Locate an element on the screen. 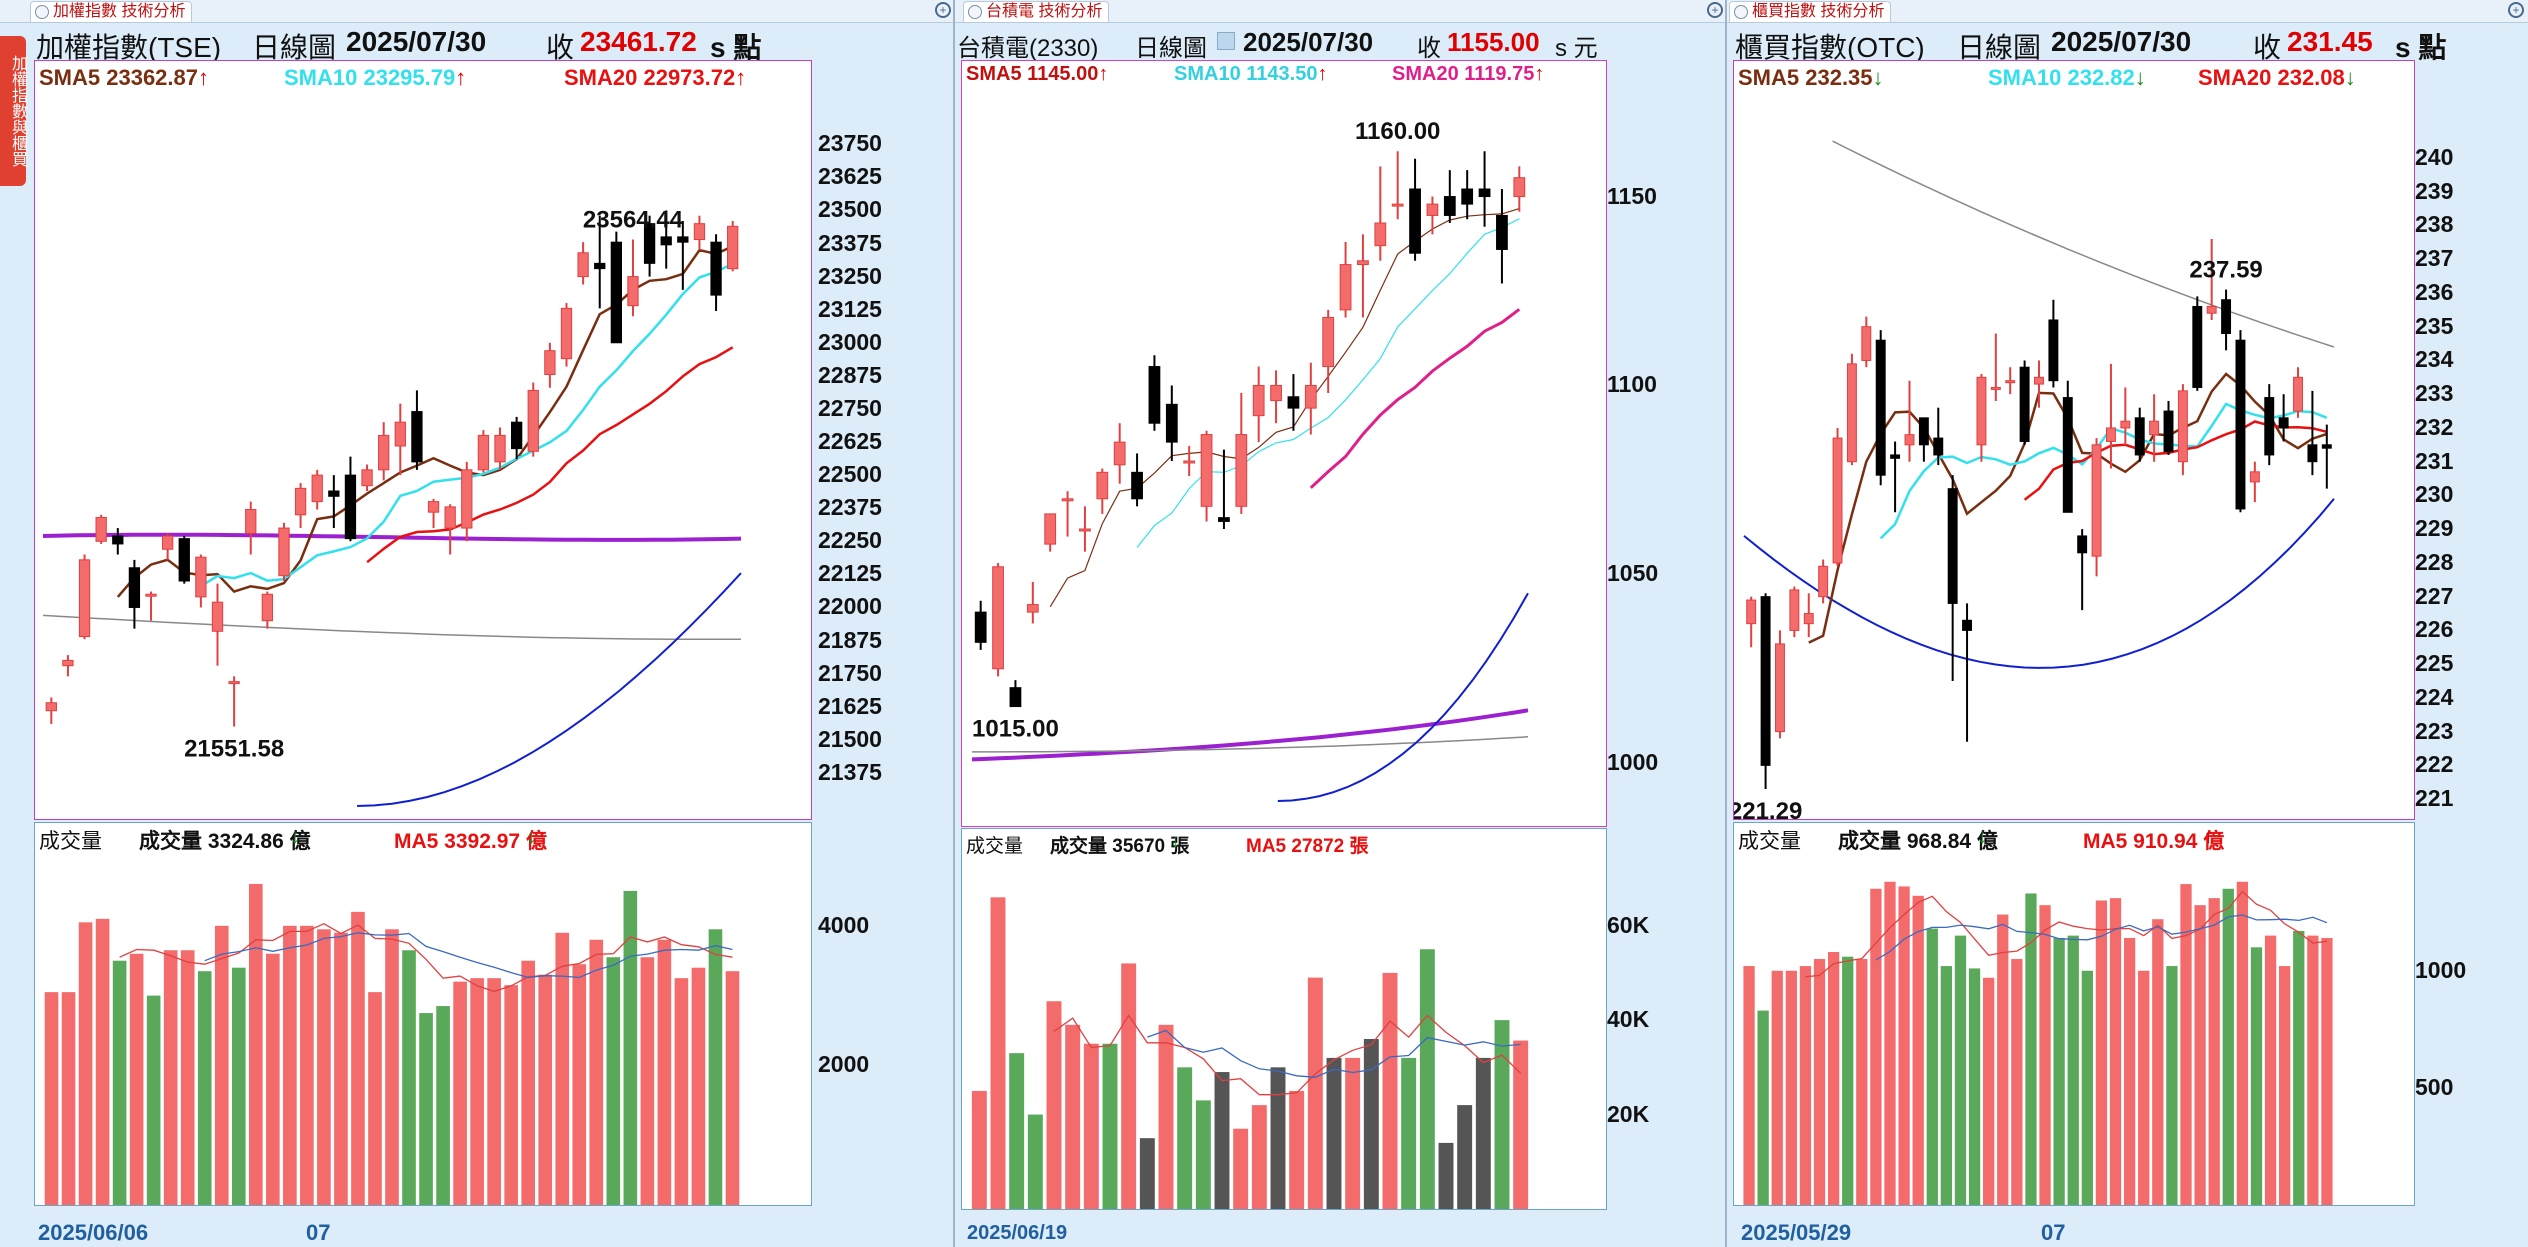  tab-otc-analysis: 櫃買指數 技術分析 is located at coordinates (1810, 12).